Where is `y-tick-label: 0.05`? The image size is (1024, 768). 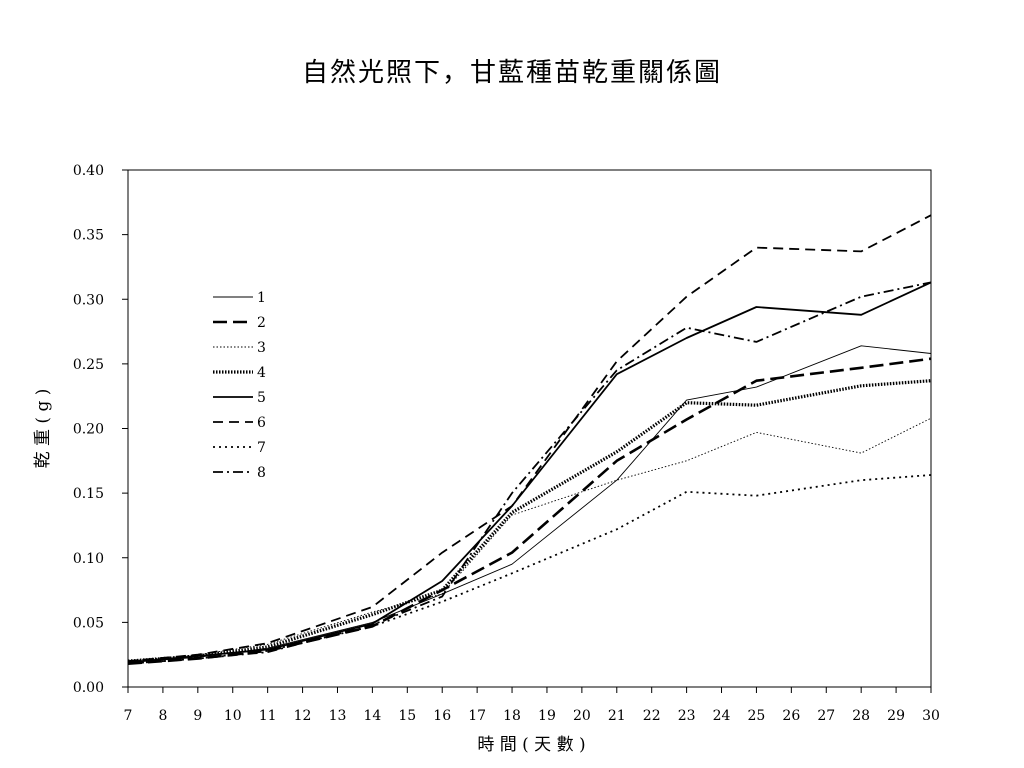 y-tick-label: 0.05 is located at coordinates (88, 623).